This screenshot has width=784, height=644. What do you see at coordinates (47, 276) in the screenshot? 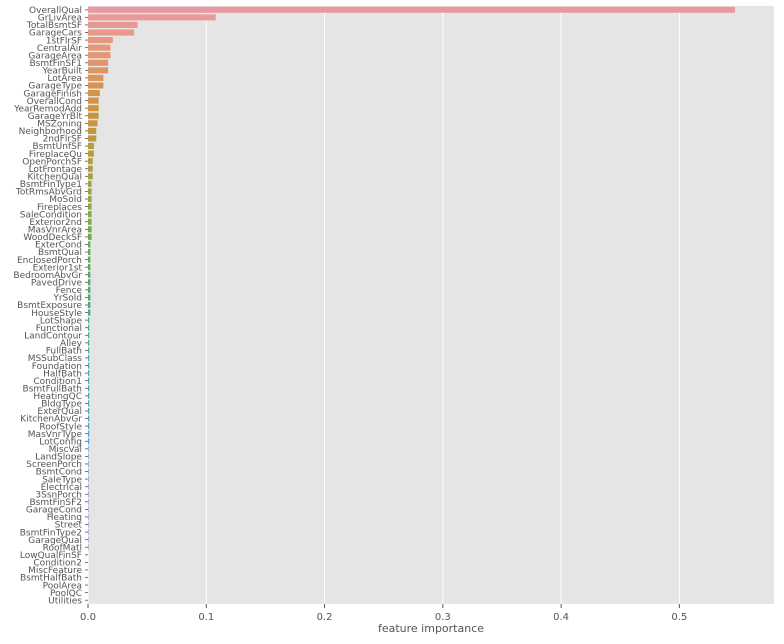
I see `y-tick-label: BedroomAbvGr` at bounding box center [47, 276].